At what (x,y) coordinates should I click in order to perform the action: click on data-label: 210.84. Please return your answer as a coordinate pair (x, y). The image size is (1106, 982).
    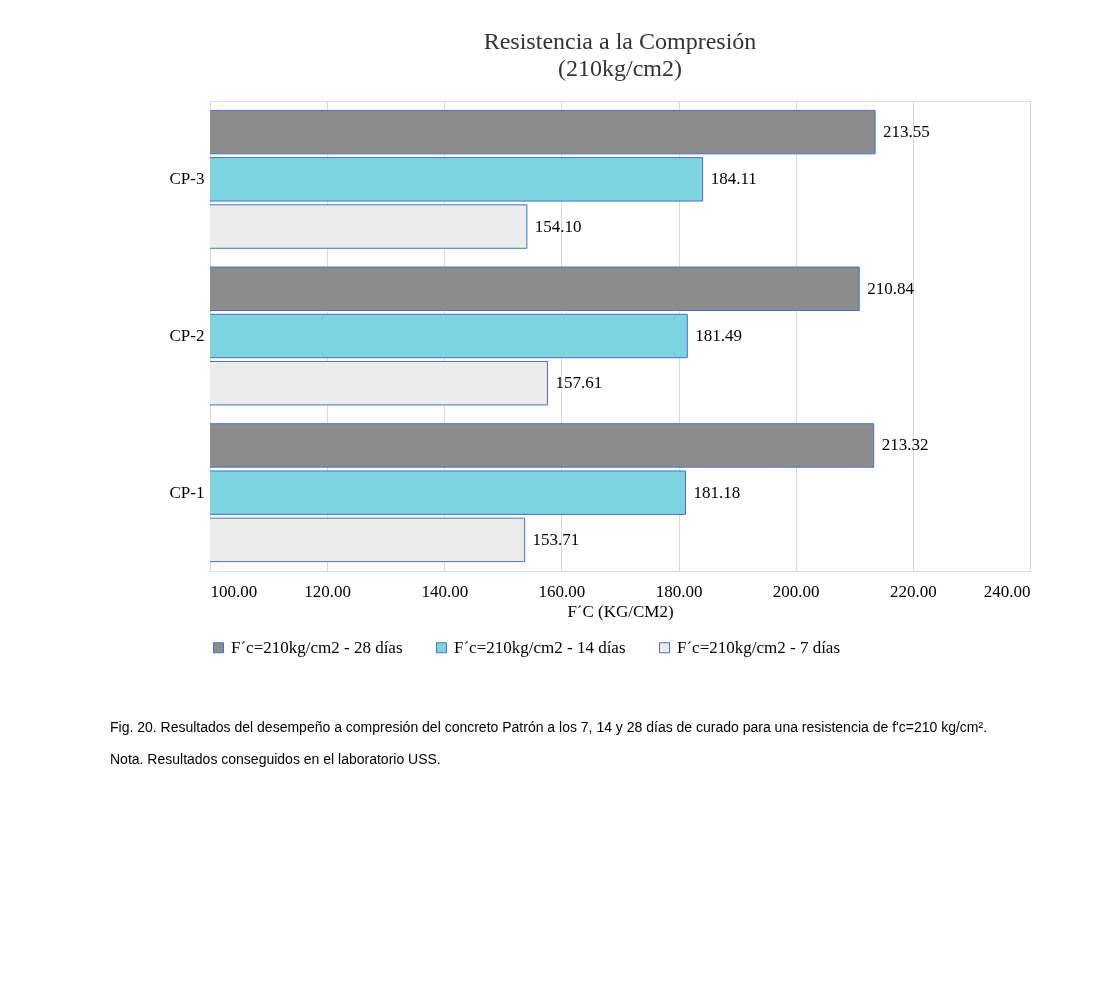
    Looking at the image, I should click on (891, 288).